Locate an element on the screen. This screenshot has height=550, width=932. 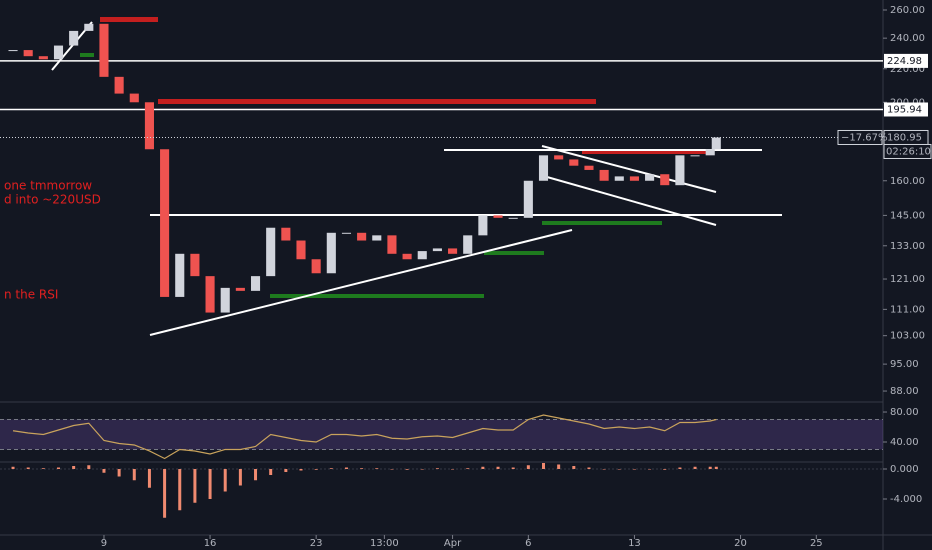
resistance-zone is located at coordinates (129, 19).